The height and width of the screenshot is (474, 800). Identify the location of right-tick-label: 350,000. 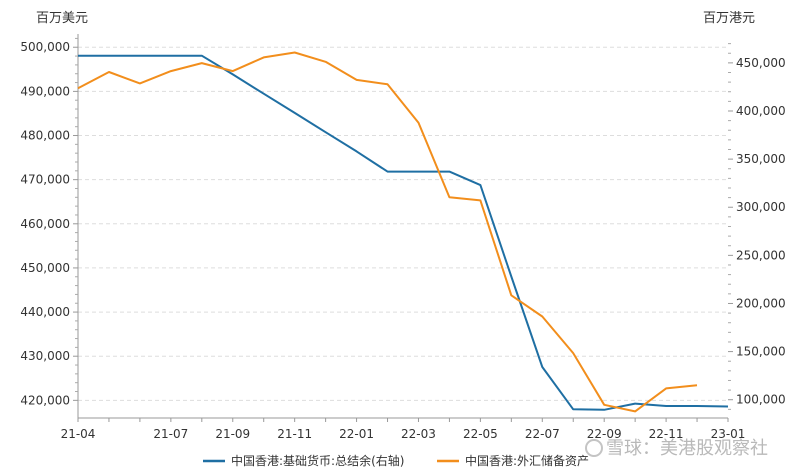
(761, 159).